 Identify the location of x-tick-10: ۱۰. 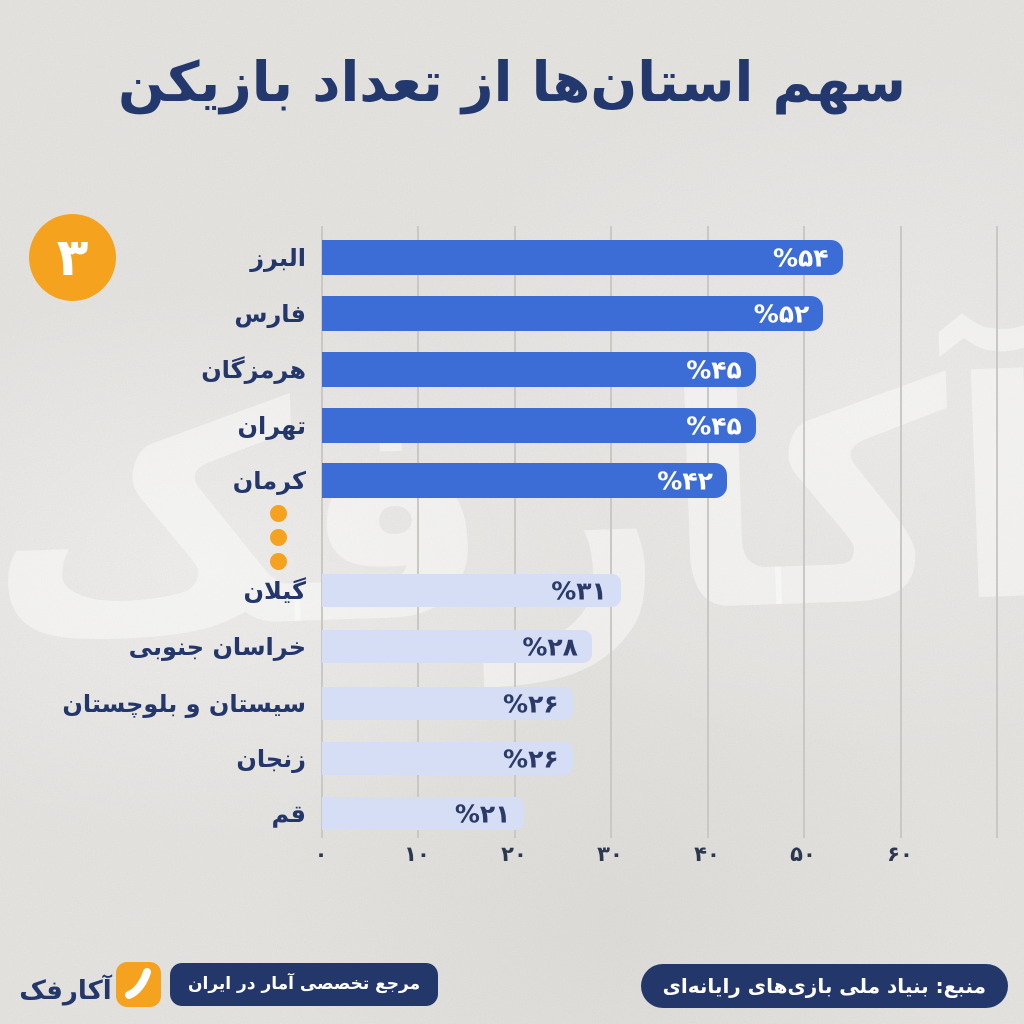
(417, 854).